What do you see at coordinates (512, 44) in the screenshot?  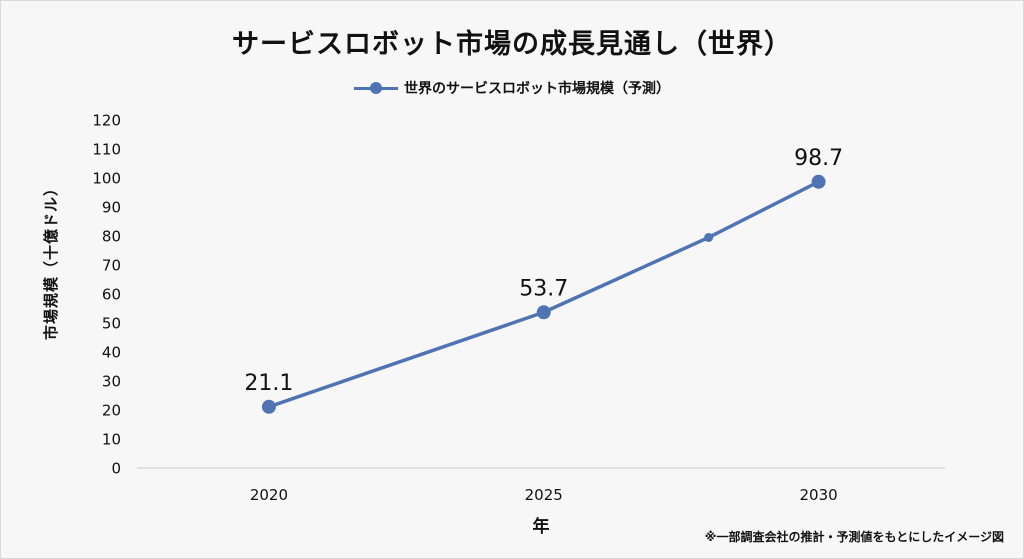 I see `chart-title: サービスロボット市場の成長見通し（世界）` at bounding box center [512, 44].